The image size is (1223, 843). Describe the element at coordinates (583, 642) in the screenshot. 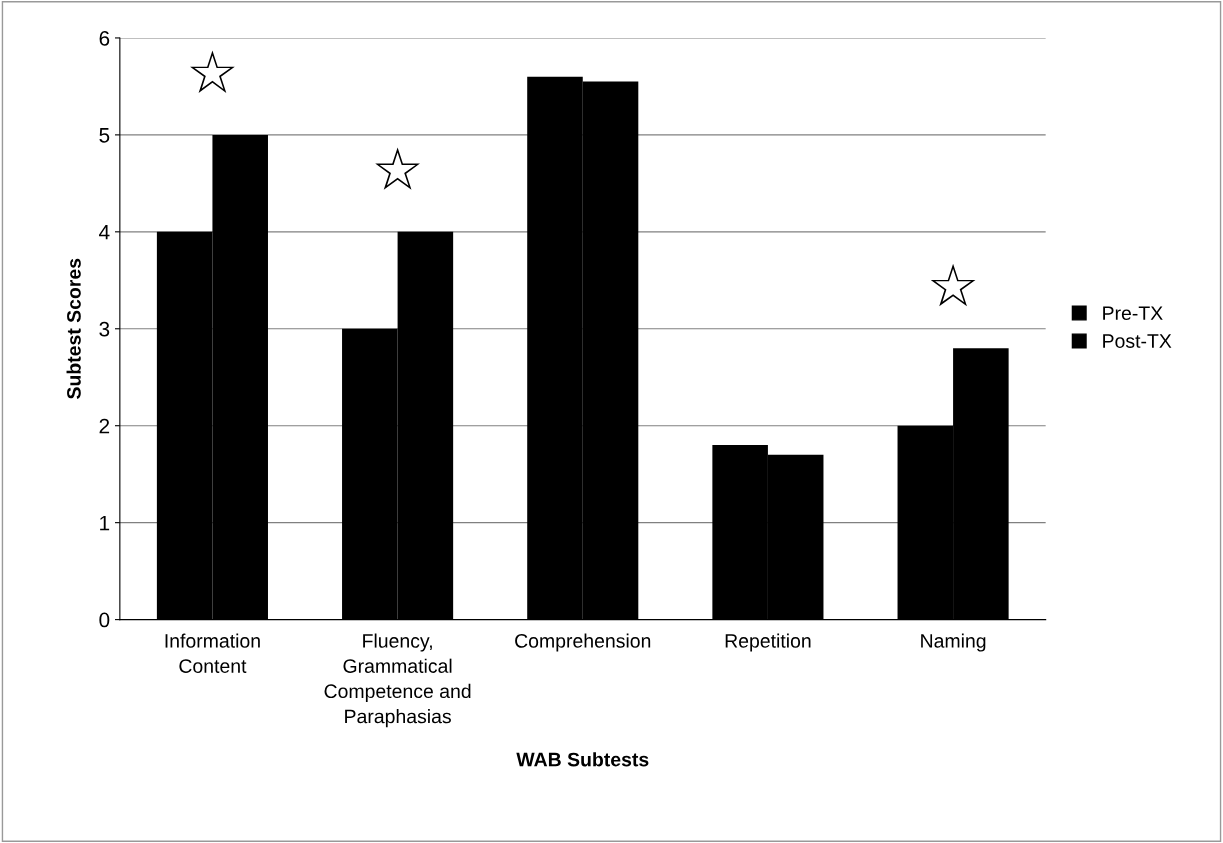

I see `x-tick-label: Comprehension` at that location.